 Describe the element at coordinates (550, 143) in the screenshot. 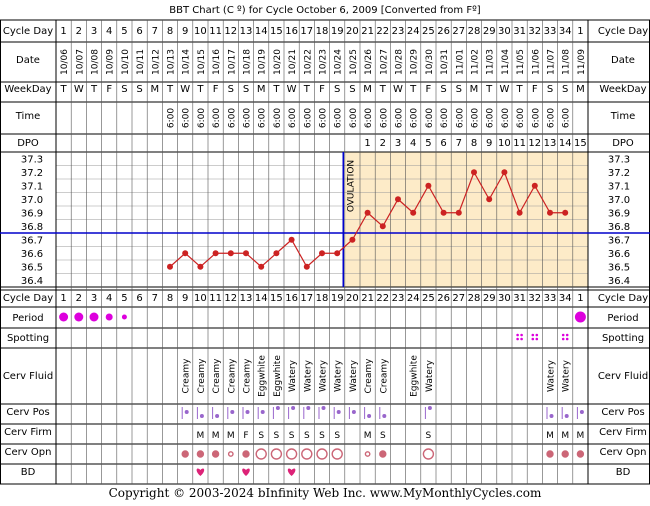

I see `dpo-cell: 13` at that location.